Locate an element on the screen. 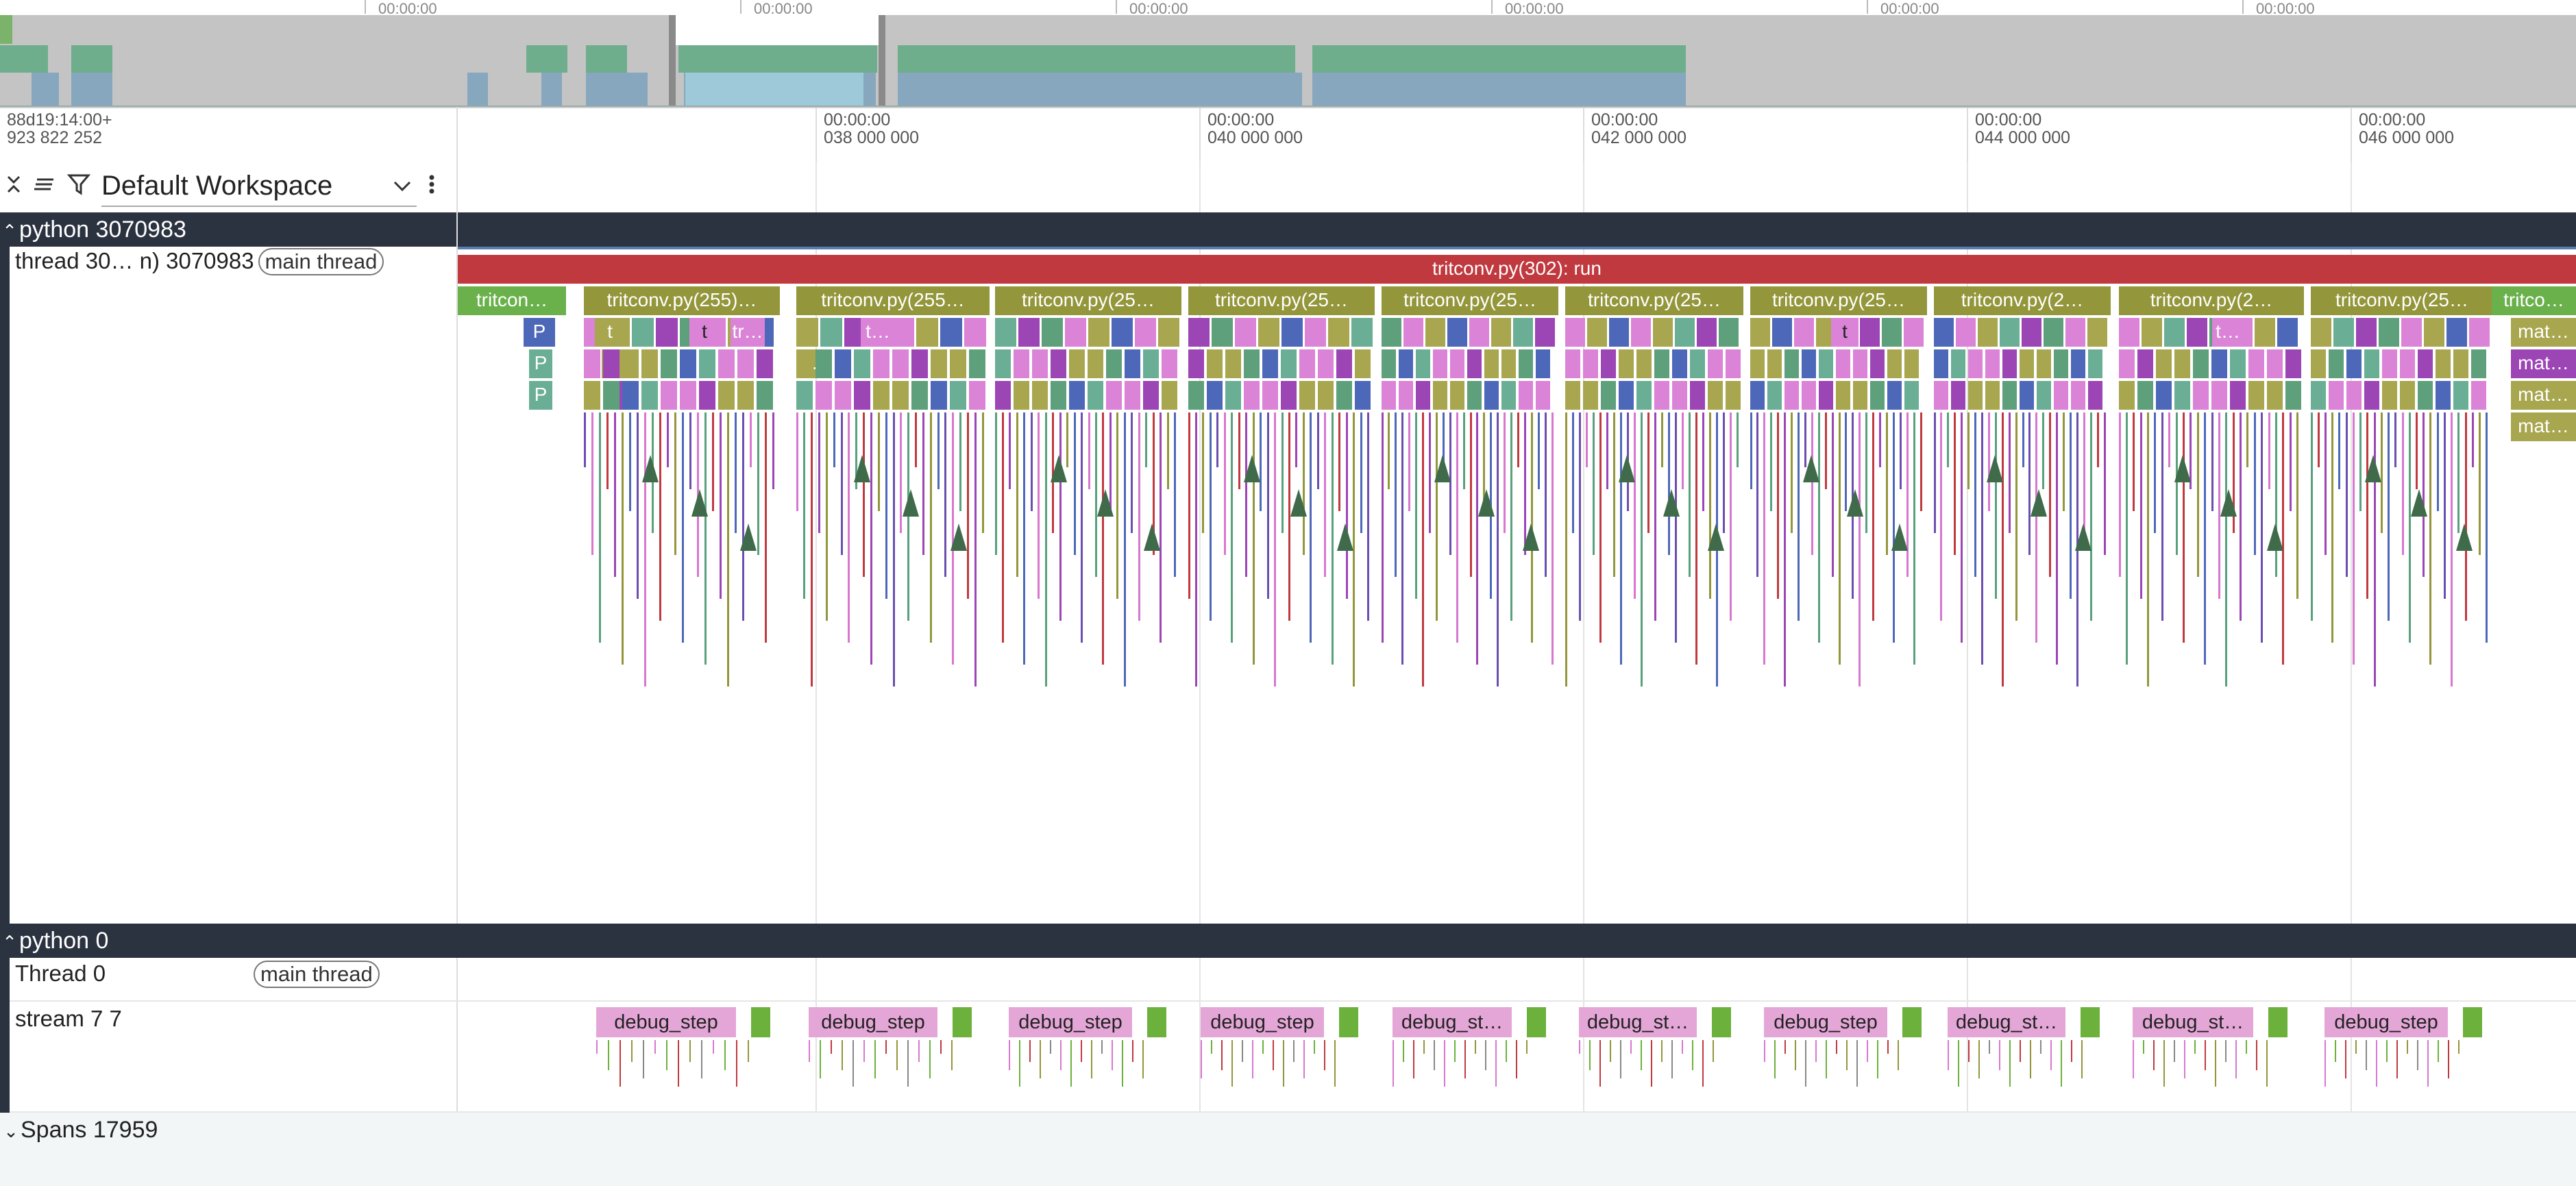 The width and height of the screenshot is (2576, 1186). list-icon is located at coordinates (45, 187).